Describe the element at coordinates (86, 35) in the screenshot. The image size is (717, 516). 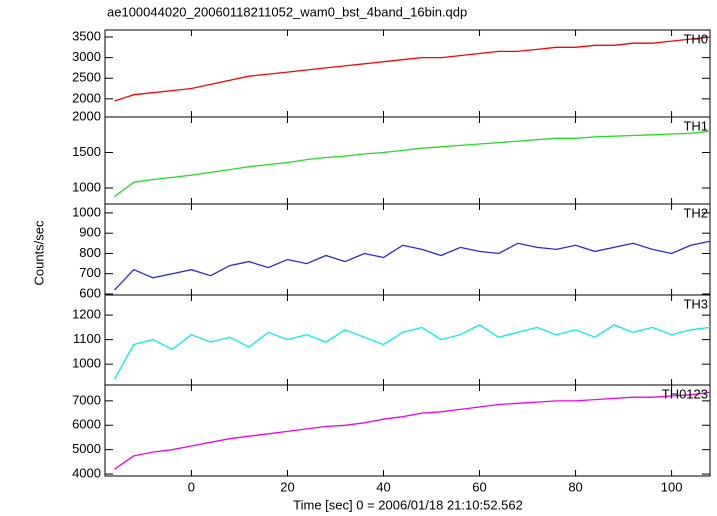
I see `y-tick-label: 3500` at that location.